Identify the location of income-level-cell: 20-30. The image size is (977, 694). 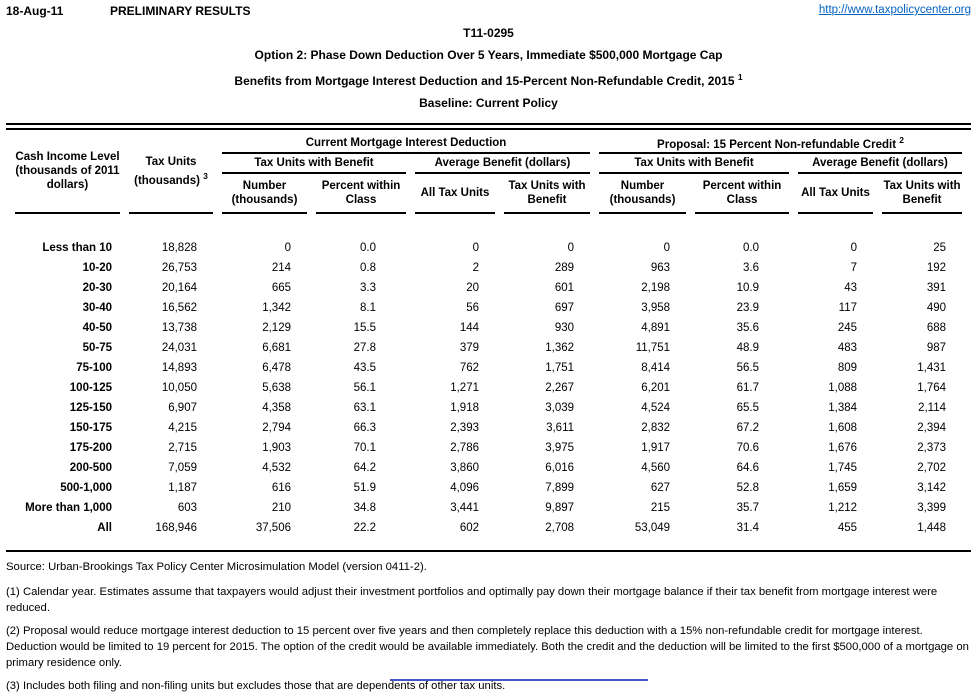
(97, 288).